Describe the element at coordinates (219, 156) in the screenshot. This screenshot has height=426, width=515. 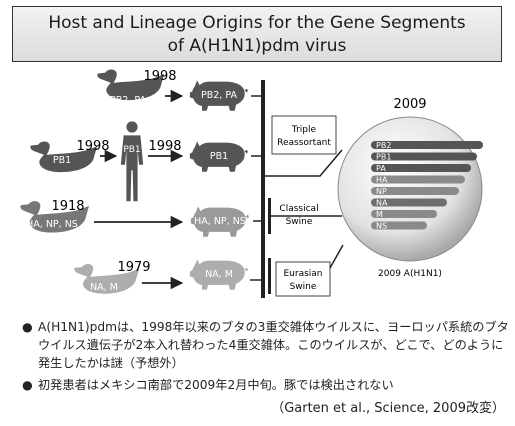
I see `pig2-label: PB1` at that location.